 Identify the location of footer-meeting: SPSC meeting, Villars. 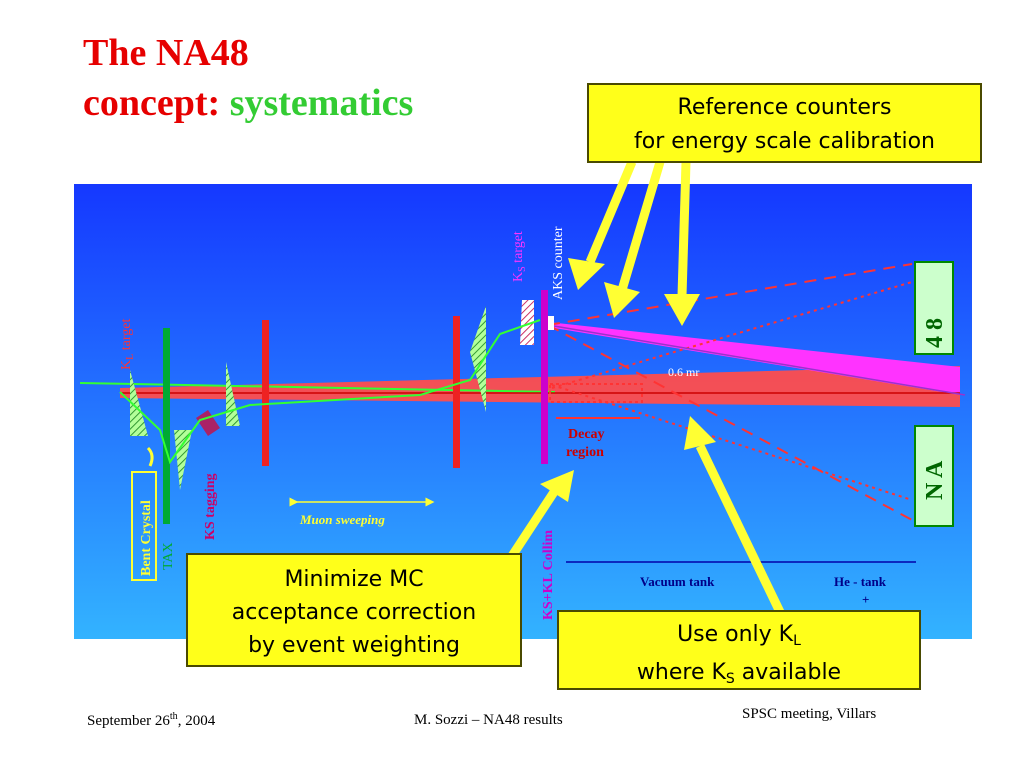
(809, 714).